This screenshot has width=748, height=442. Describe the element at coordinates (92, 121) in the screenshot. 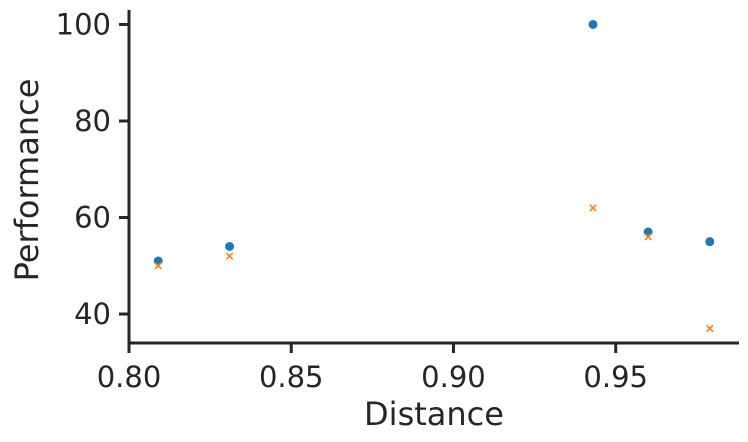

I see `y-tick-label: 80` at that location.